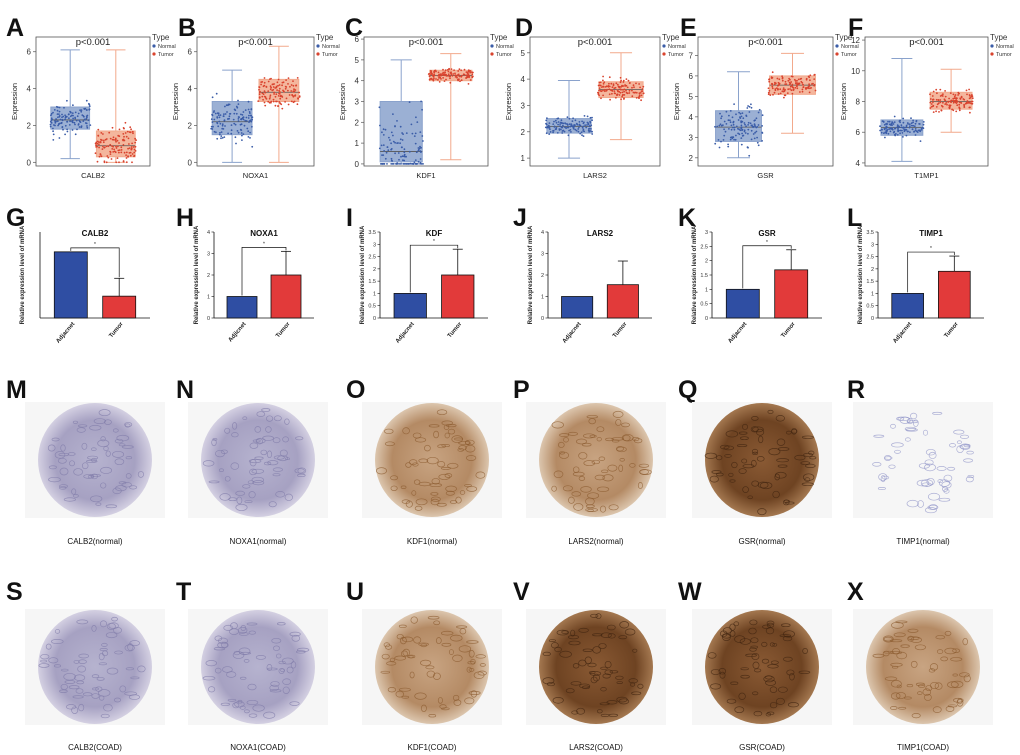 The height and width of the screenshot is (755, 1020). Describe the element at coordinates (432, 667) in the screenshot. I see `tissue-core` at that location.